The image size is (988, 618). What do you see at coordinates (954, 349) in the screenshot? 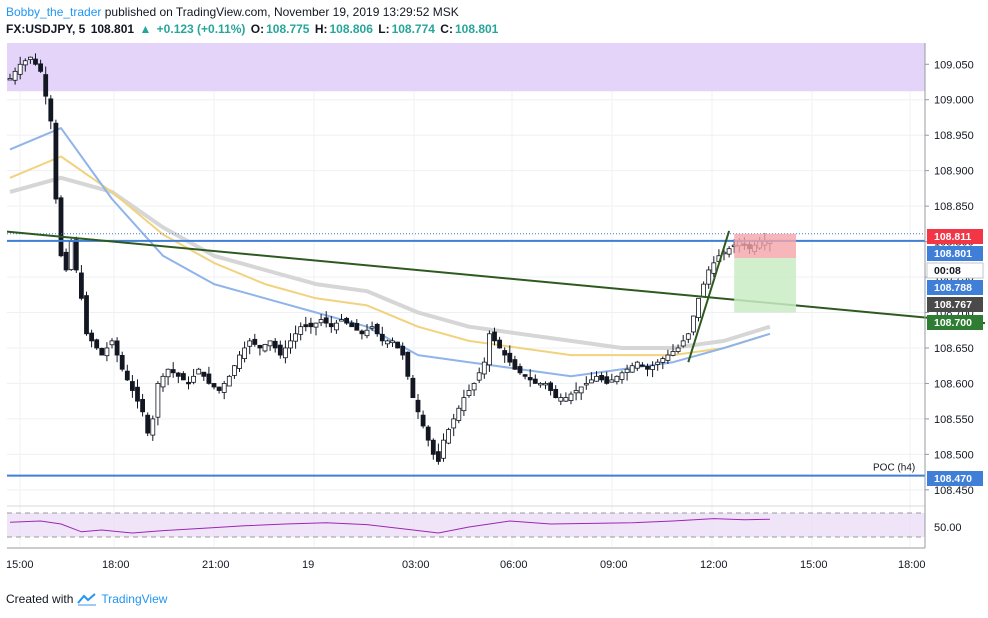
I see `price-tick-label: 108.650` at bounding box center [954, 349].